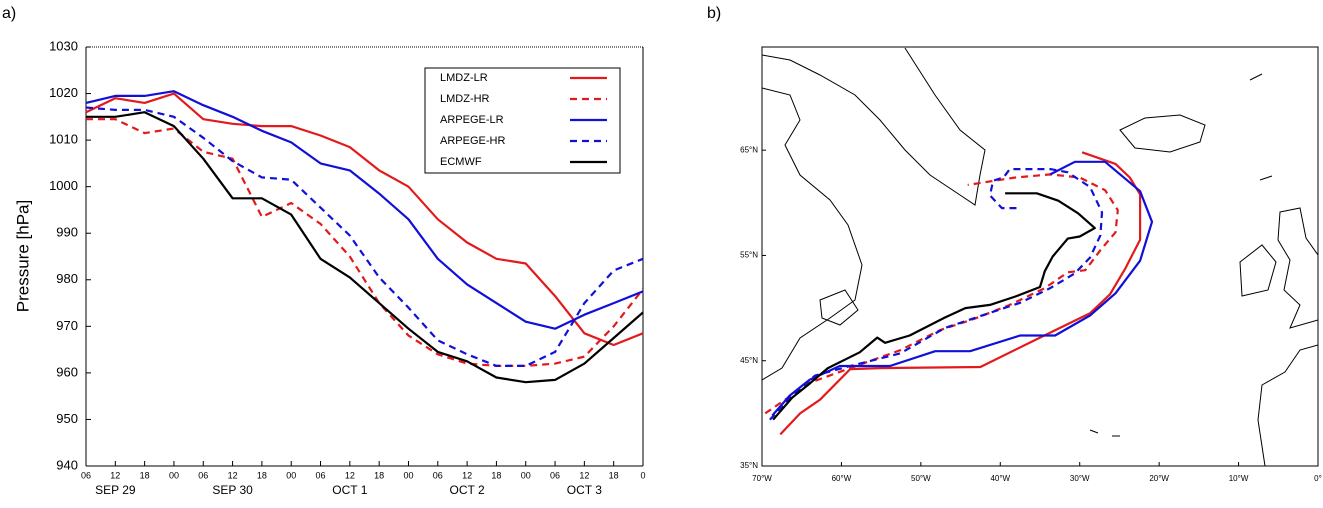 The width and height of the screenshot is (1323, 508). Describe the element at coordinates (1080, 478) in the screenshot. I see `x-tick-label: 30°W` at that location.